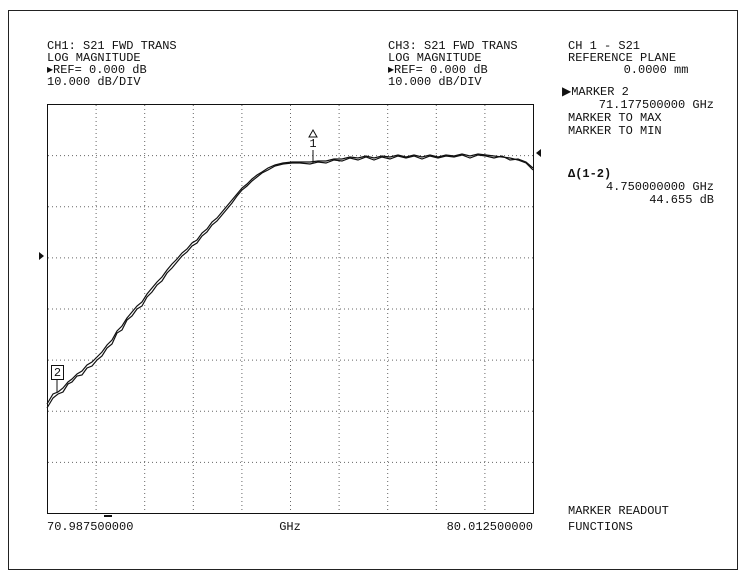  I want to click on left-header-line: CH1: S21 FWD TRANS, so click(112, 46).